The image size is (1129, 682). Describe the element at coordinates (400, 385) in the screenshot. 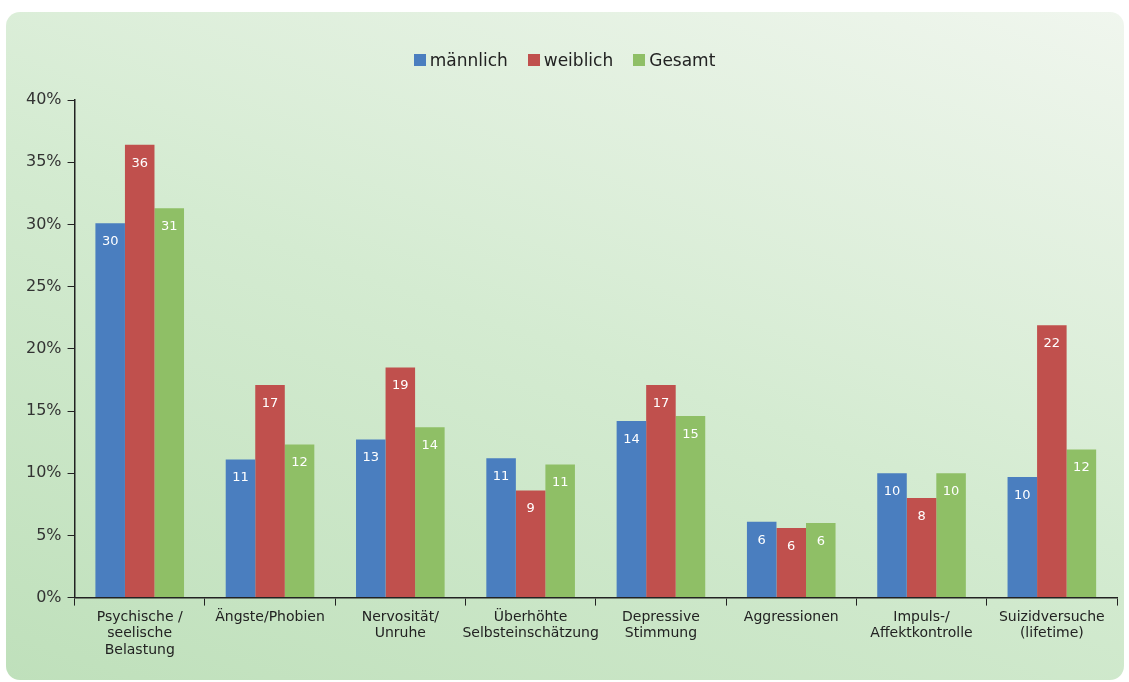

I see `data-label: 19` at that location.